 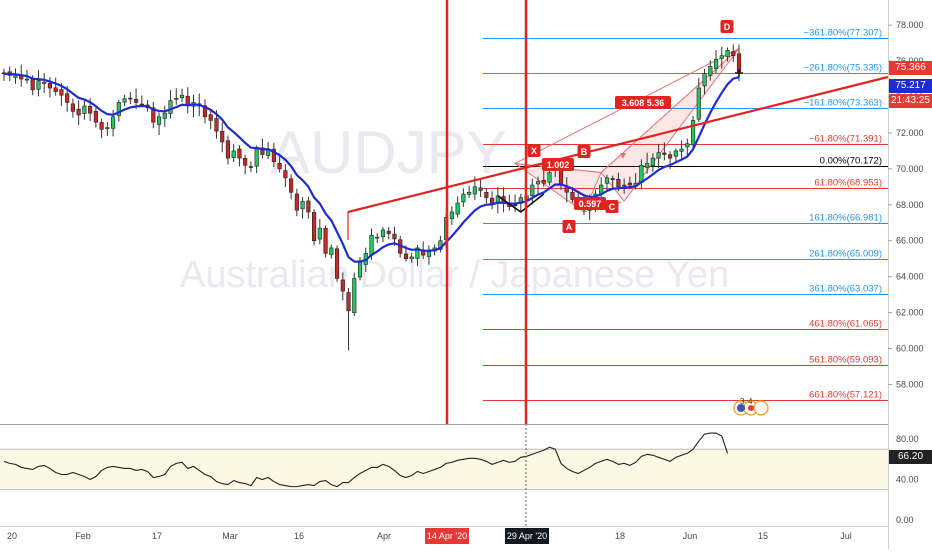 I want to click on fib-level-label: 661.80%(57.121), so click(x=845, y=395).